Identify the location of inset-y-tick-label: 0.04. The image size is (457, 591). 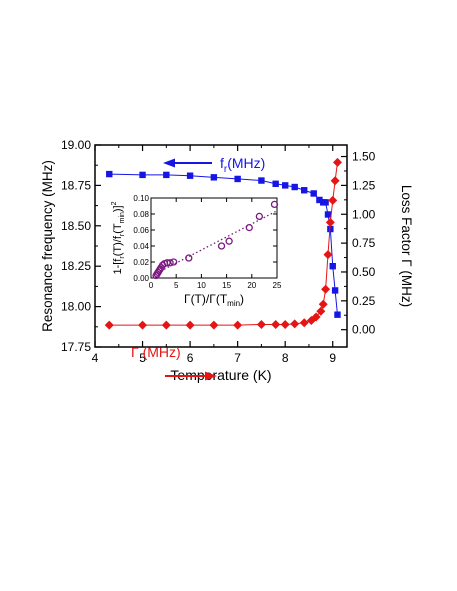
(141, 246).